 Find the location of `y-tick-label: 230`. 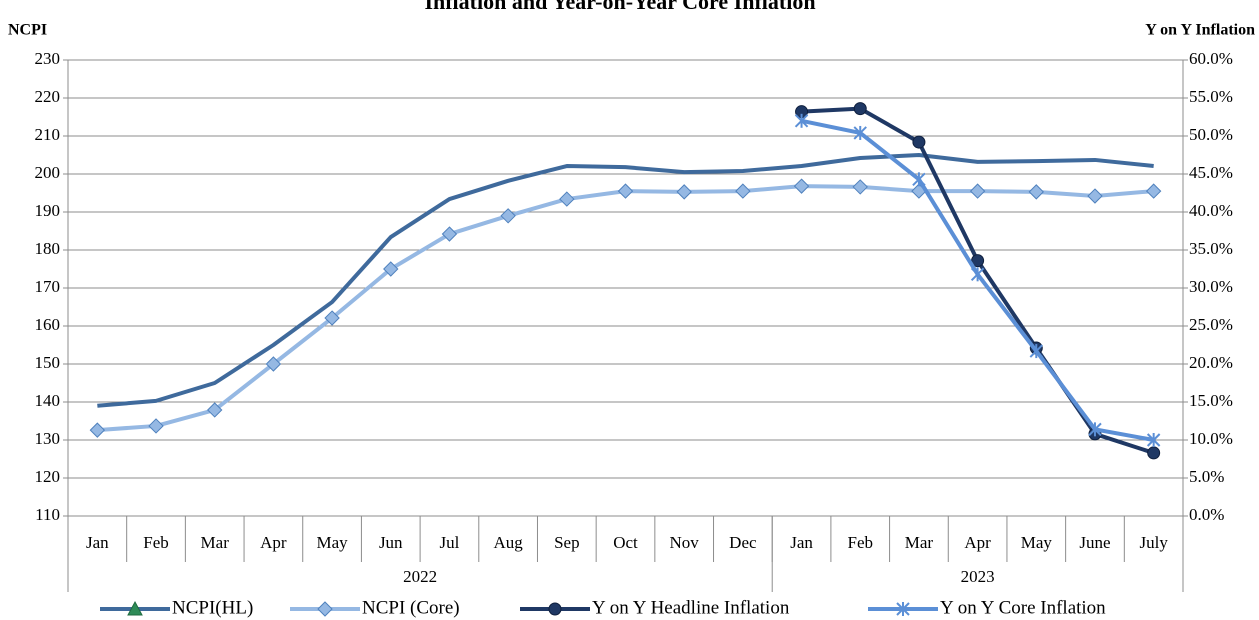

y-tick-label: 230 is located at coordinates (48, 58).